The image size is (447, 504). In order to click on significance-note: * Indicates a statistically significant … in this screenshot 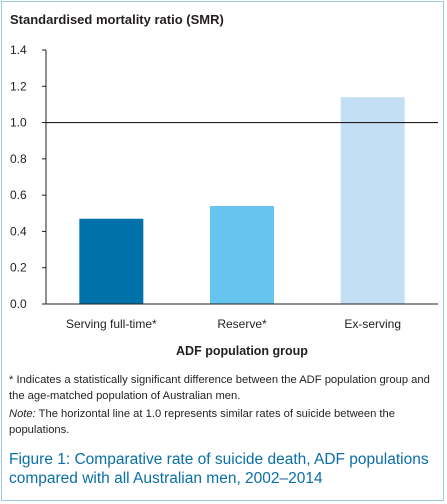, I will do `click(219, 388)`.